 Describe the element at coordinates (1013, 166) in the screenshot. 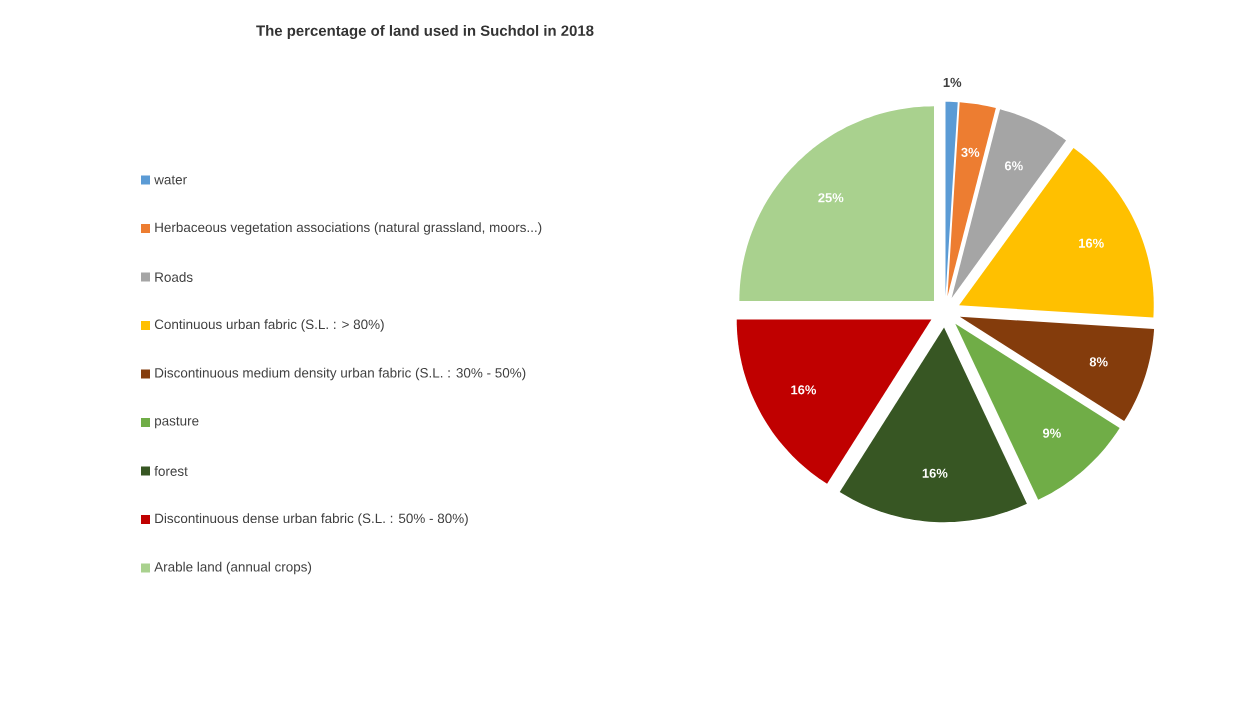

I see `data-label: 6%` at that location.